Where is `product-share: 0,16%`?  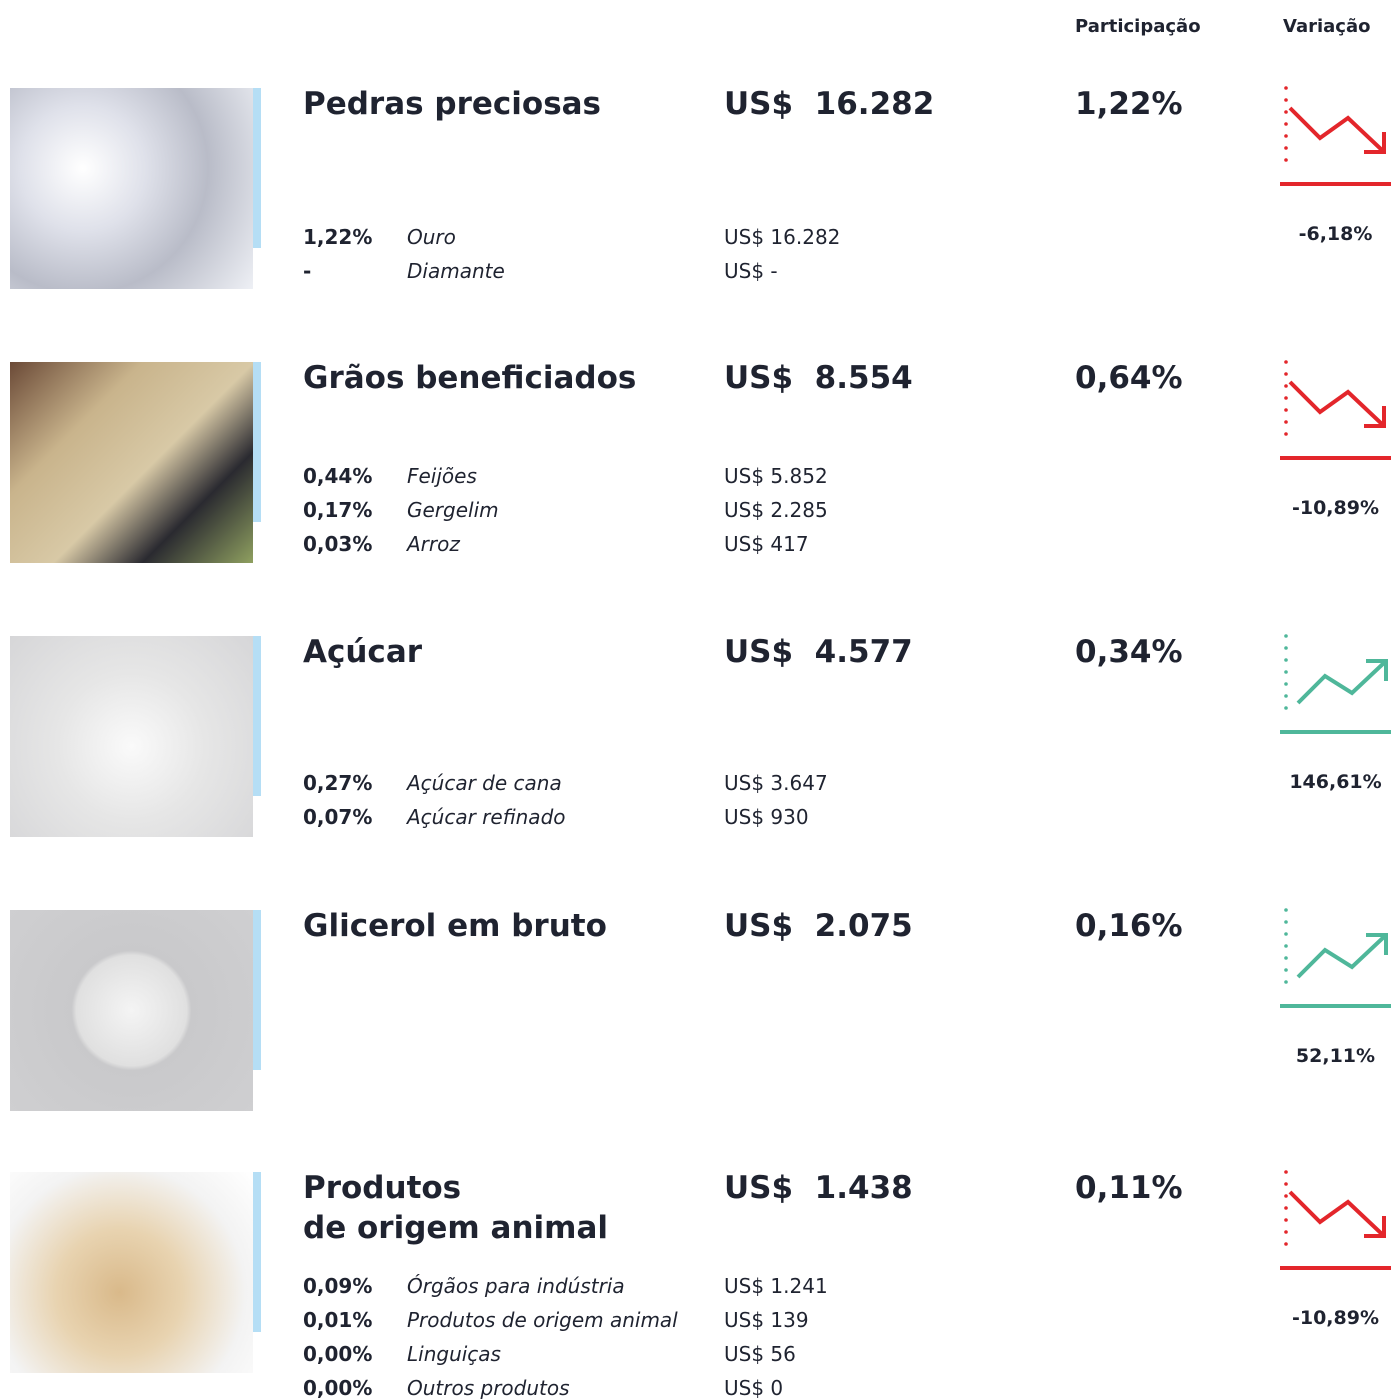 product-share: 0,16% is located at coordinates (1129, 926).